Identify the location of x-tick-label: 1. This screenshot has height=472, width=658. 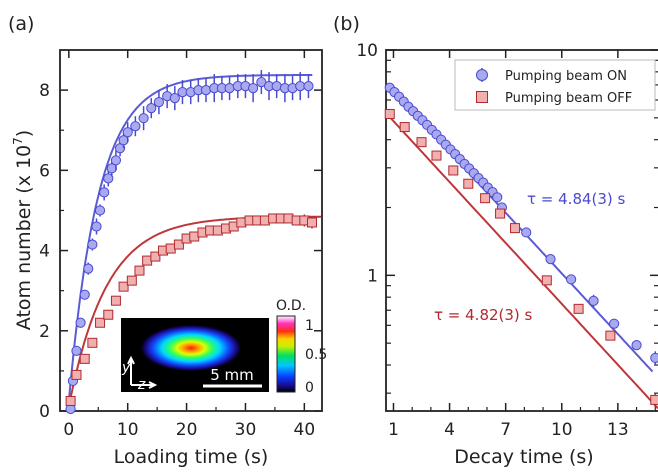
(393, 430).